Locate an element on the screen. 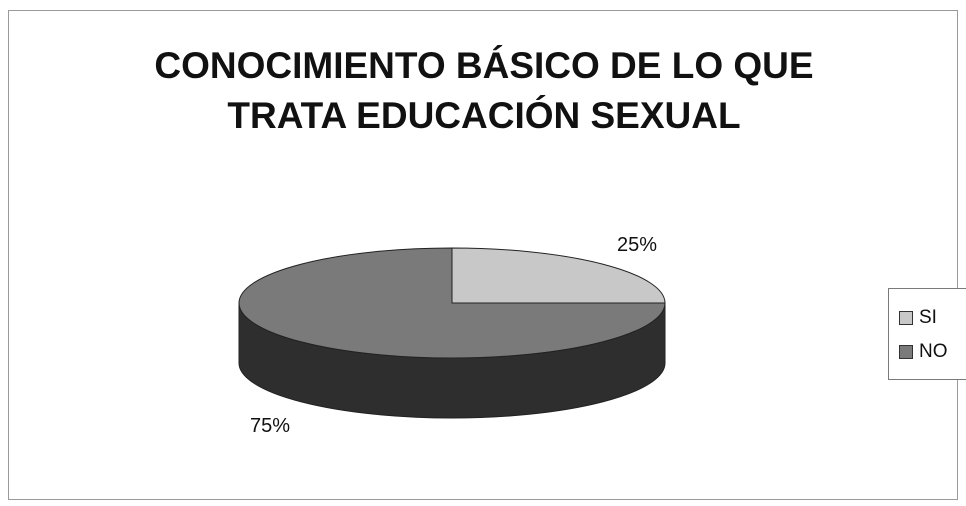 The width and height of the screenshot is (966, 506). legend-label-no: NO is located at coordinates (933, 351).